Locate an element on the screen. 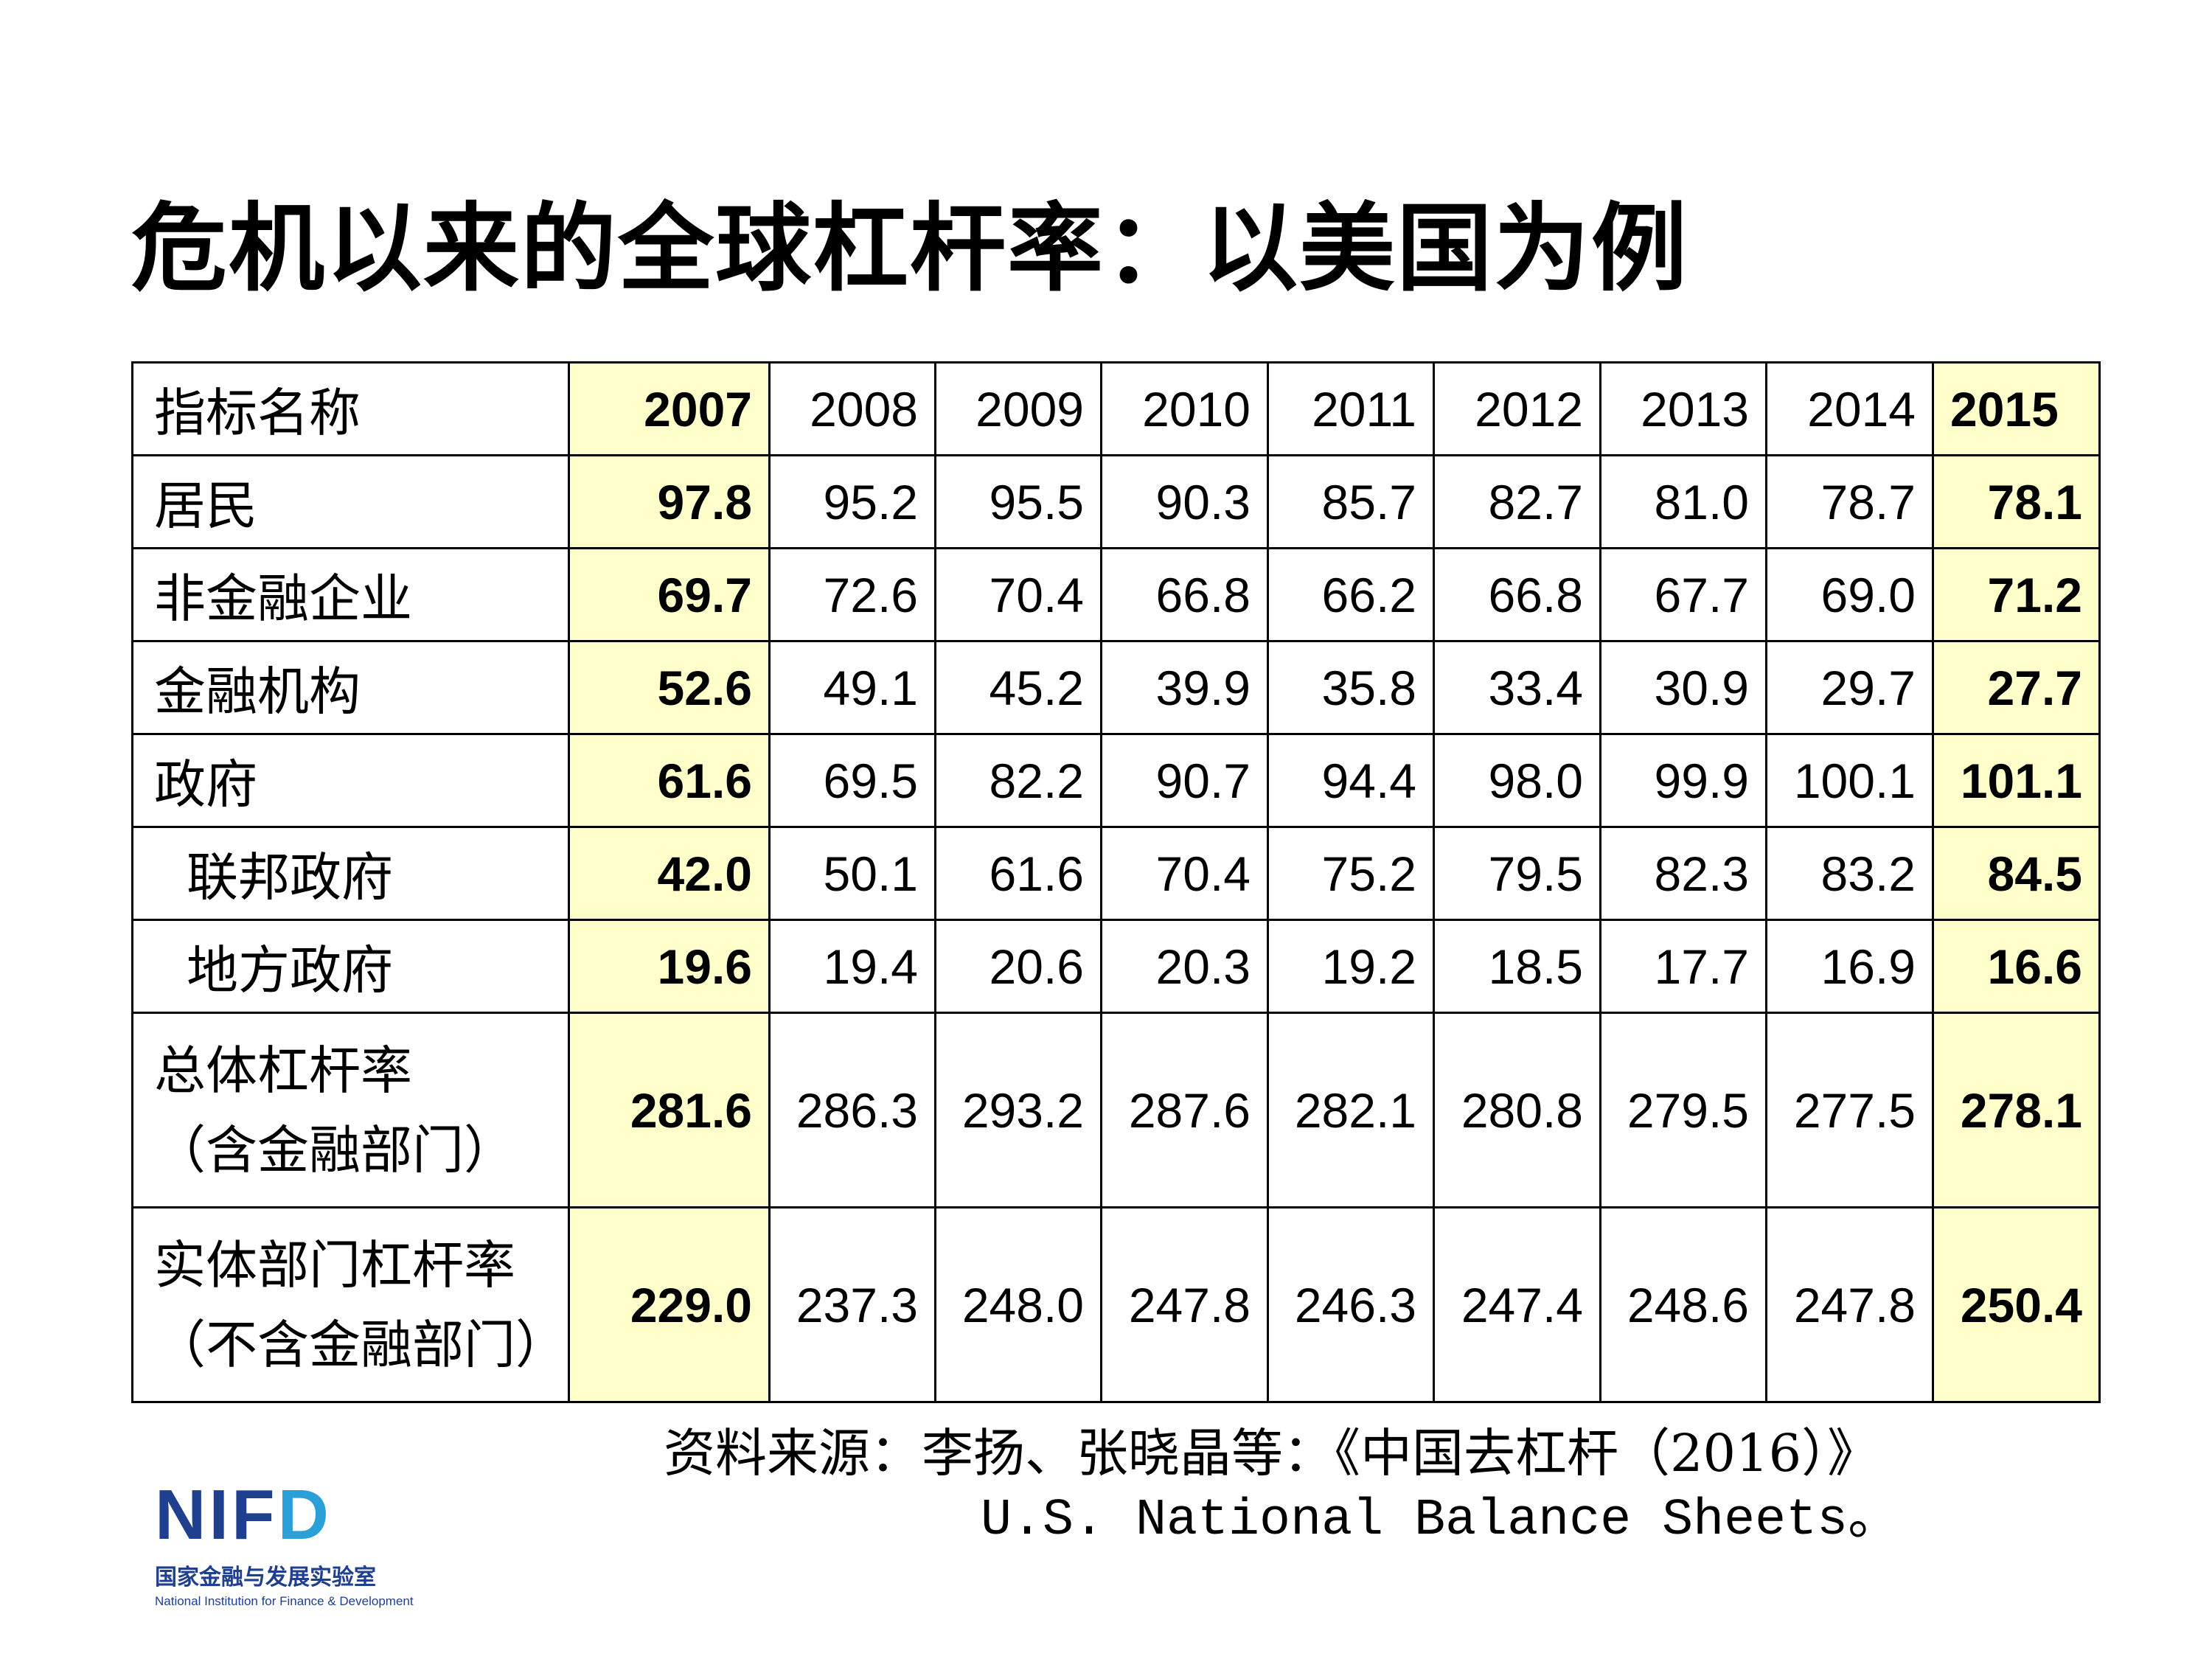  table-cell: 277.5 is located at coordinates (1849, 1110).